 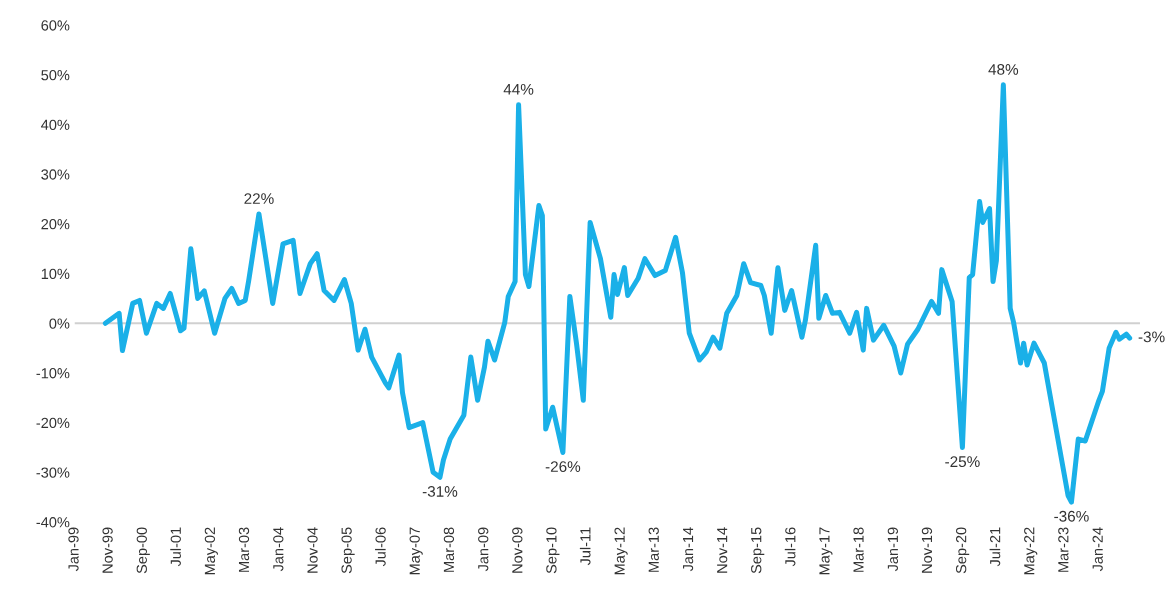 I want to click on annotation: -3%, so click(x=1151, y=337).